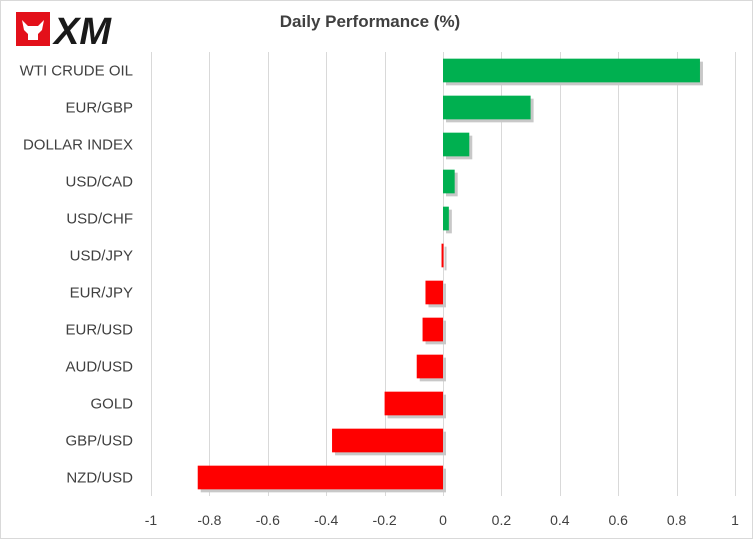 The image size is (753, 539). What do you see at coordinates (370, 21) in the screenshot?
I see `chart-title: Daily Performance (%)` at bounding box center [370, 21].